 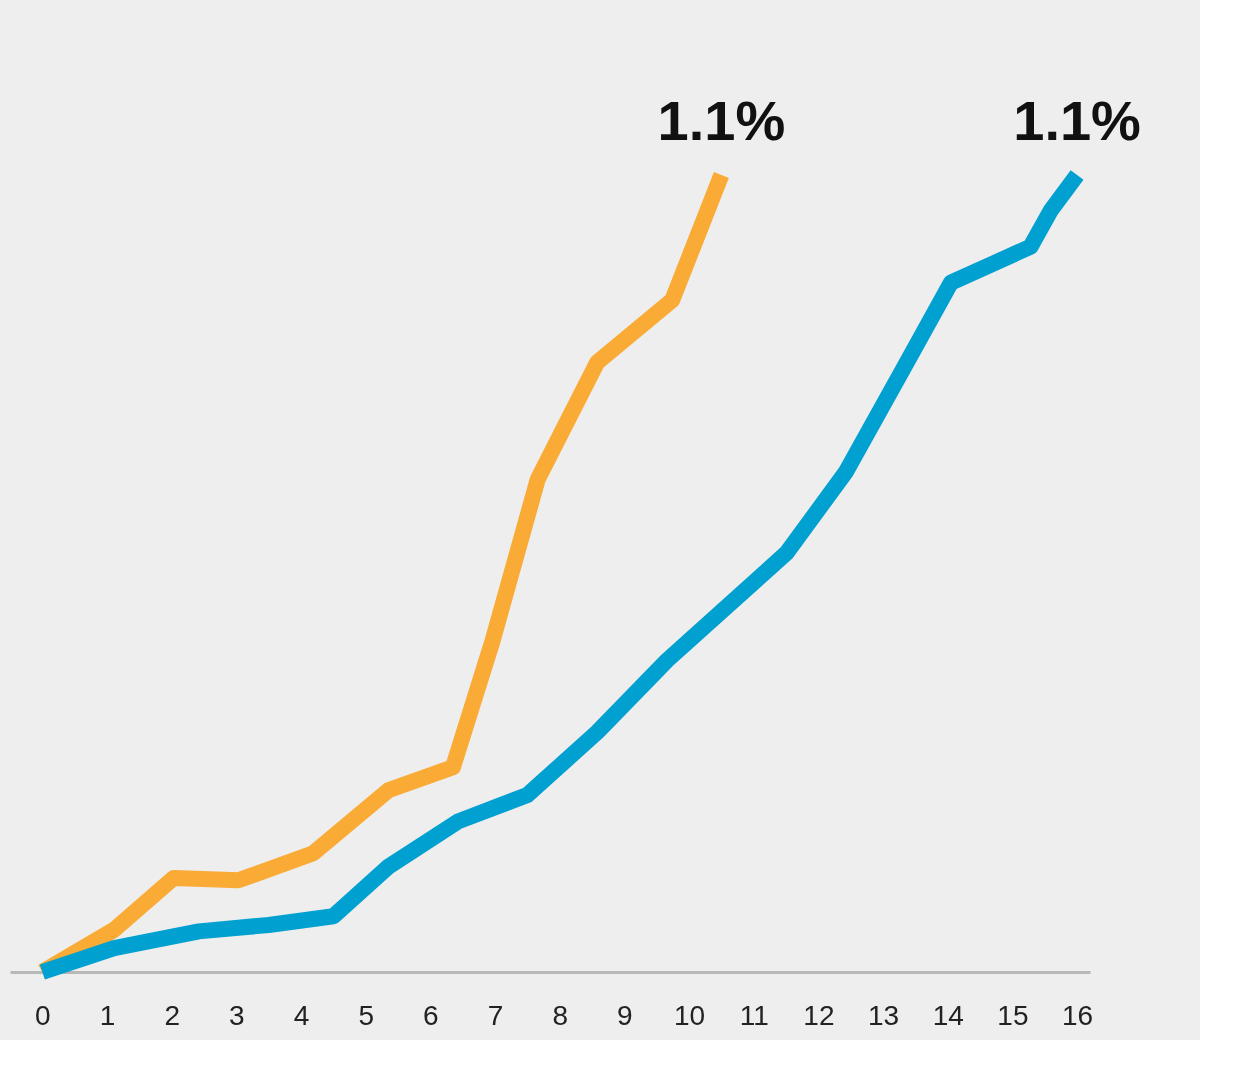 I want to click on x-tick-label: 16, so click(x=1077, y=1015).